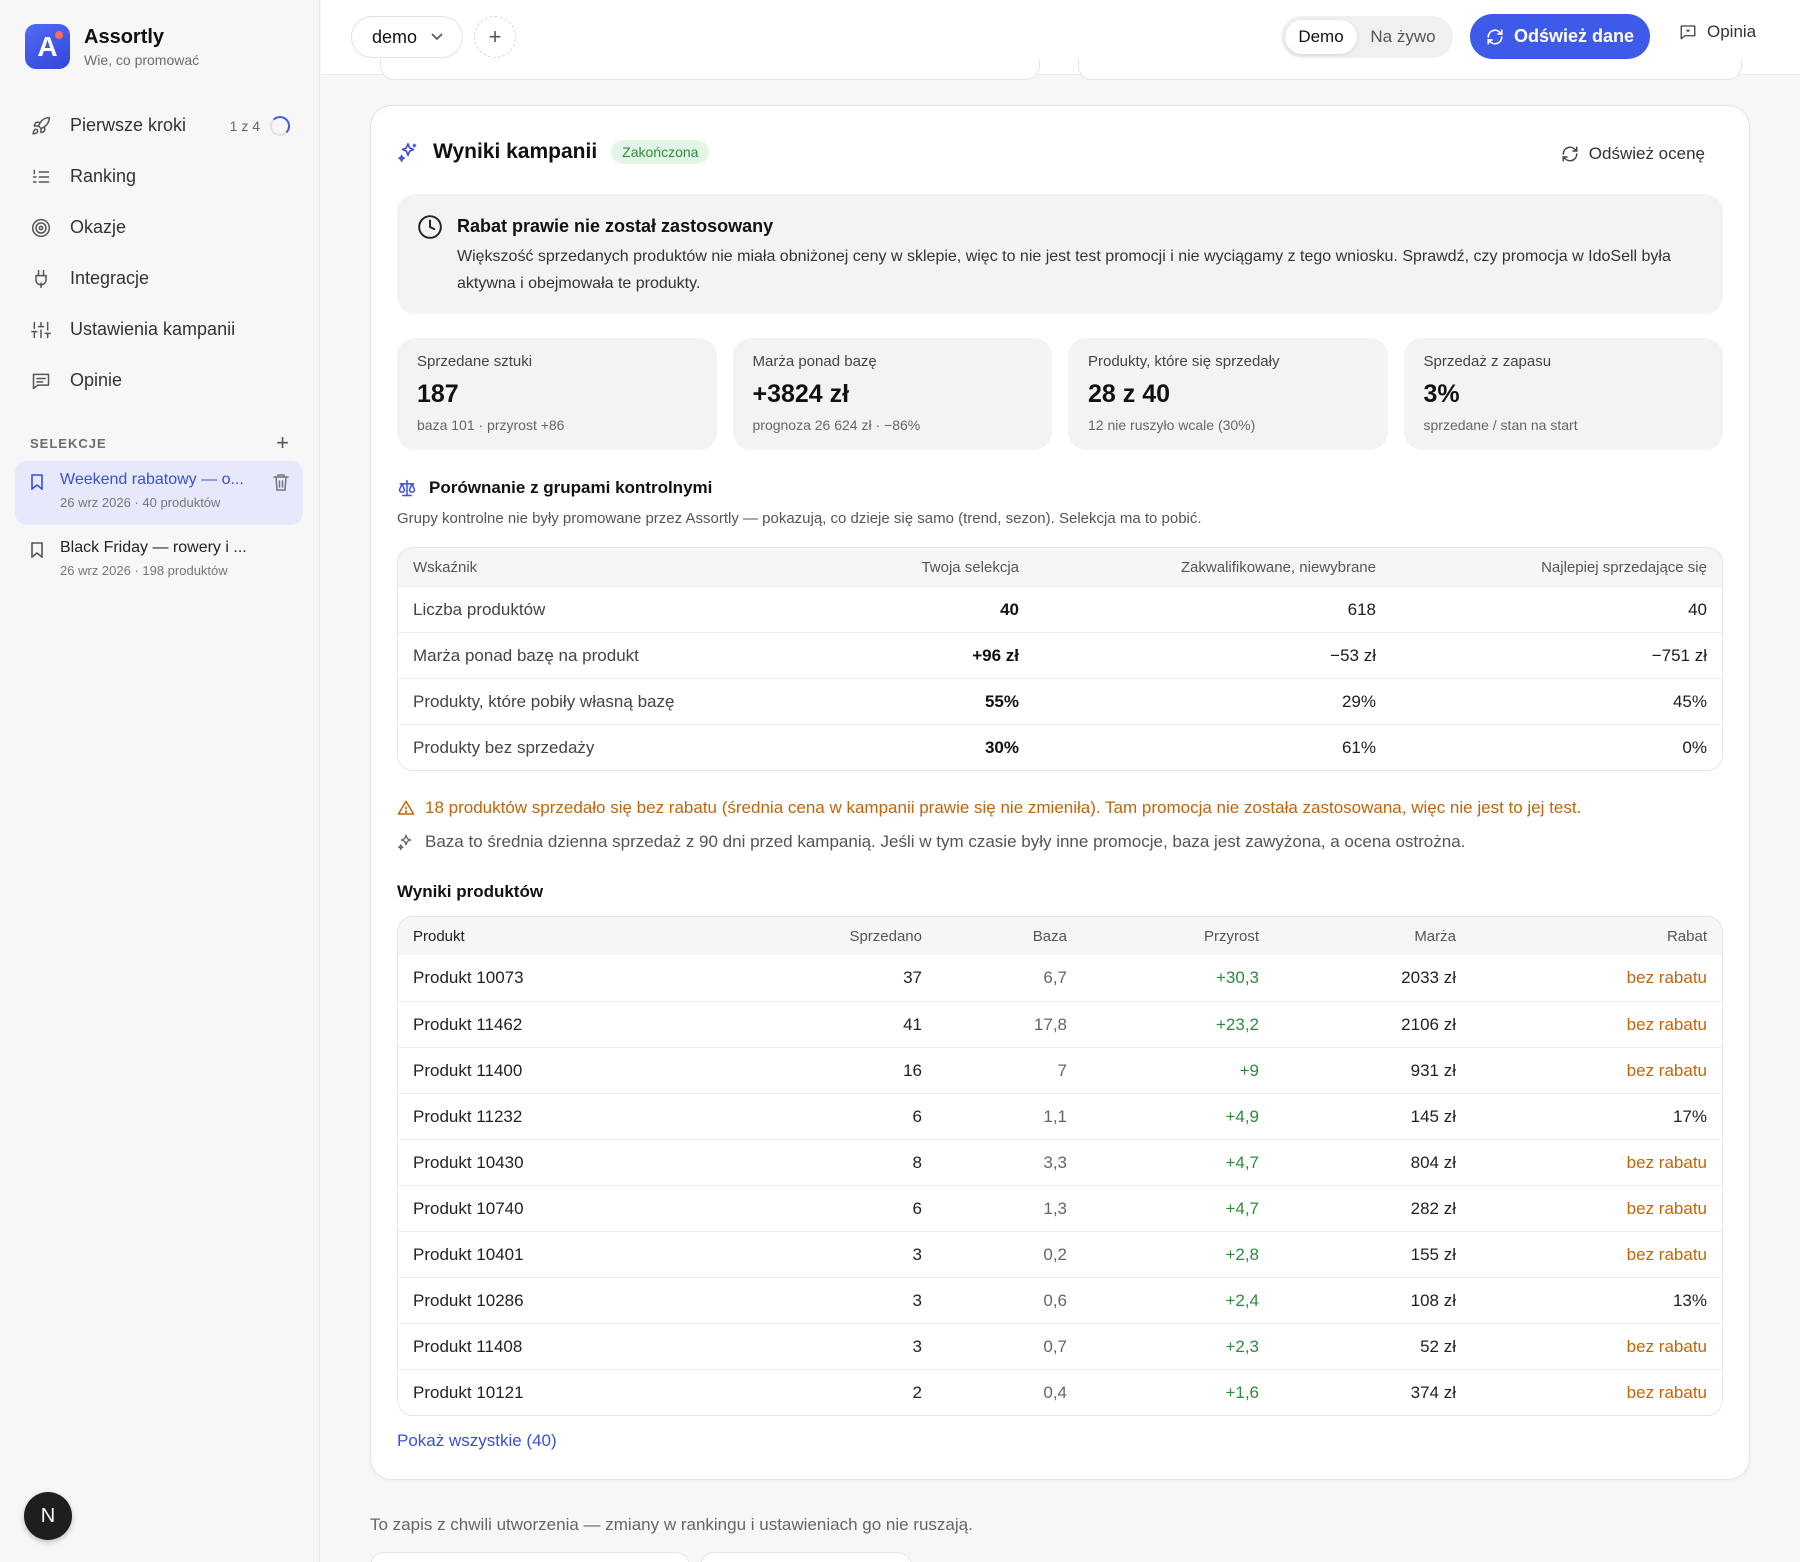 The width and height of the screenshot is (1800, 1562). What do you see at coordinates (407, 37) in the screenshot?
I see `workspace-select: demo` at bounding box center [407, 37].